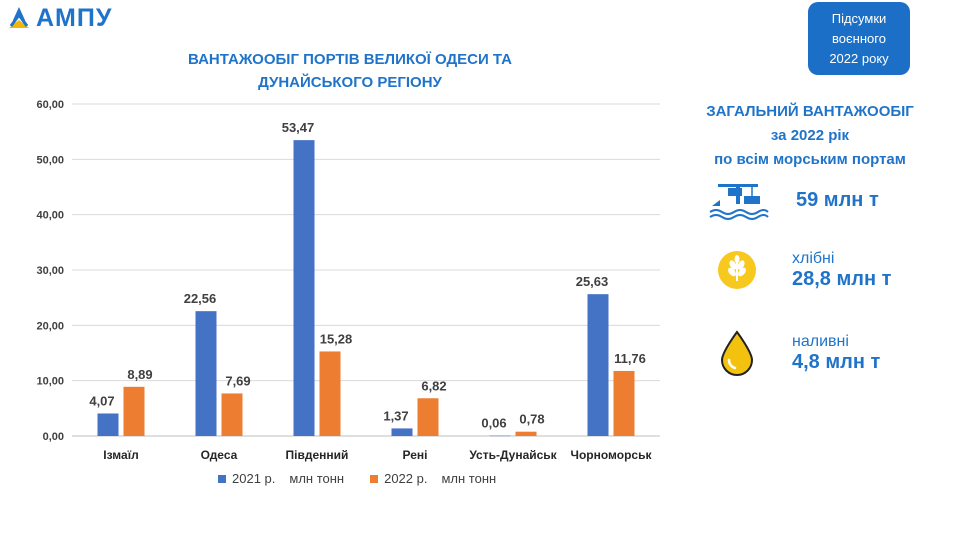 Image resolution: width=960 pixels, height=540 pixels. I want to click on y-tick-label: 0,00, so click(53, 437).